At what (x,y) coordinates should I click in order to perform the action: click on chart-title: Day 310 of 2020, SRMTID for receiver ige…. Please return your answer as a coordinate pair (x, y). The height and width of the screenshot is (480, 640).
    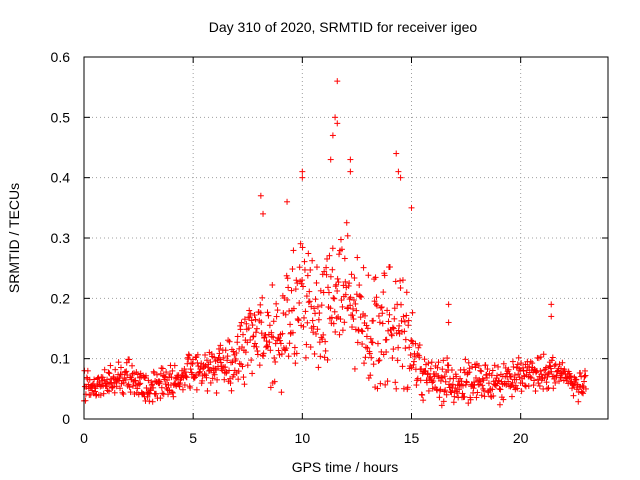
    Looking at the image, I should click on (343, 27).